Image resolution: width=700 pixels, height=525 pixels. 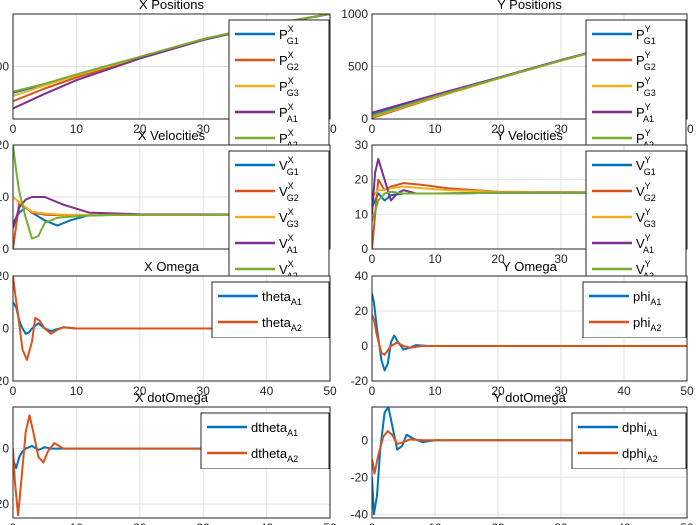 I want to click on legend-label: PX G1, so click(x=289, y=35).